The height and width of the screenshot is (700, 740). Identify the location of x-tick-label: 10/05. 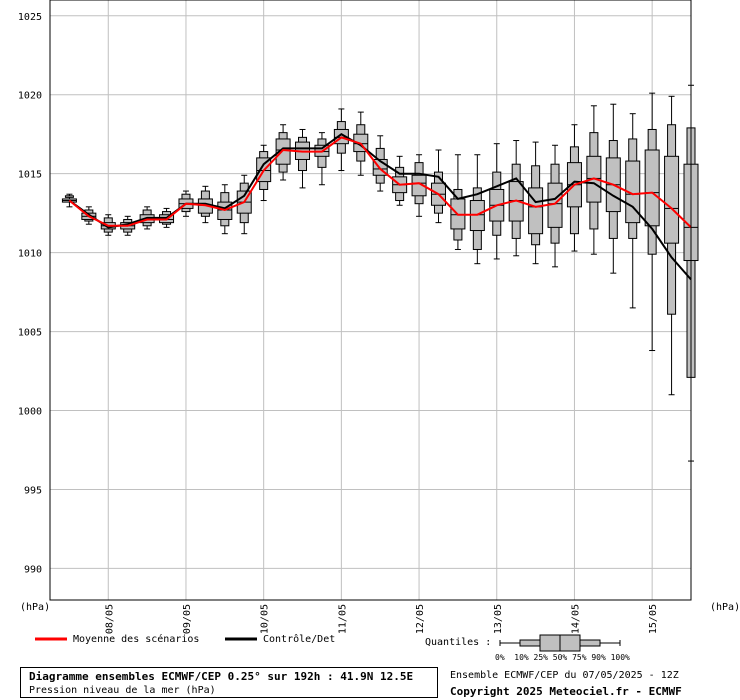
(265, 619).